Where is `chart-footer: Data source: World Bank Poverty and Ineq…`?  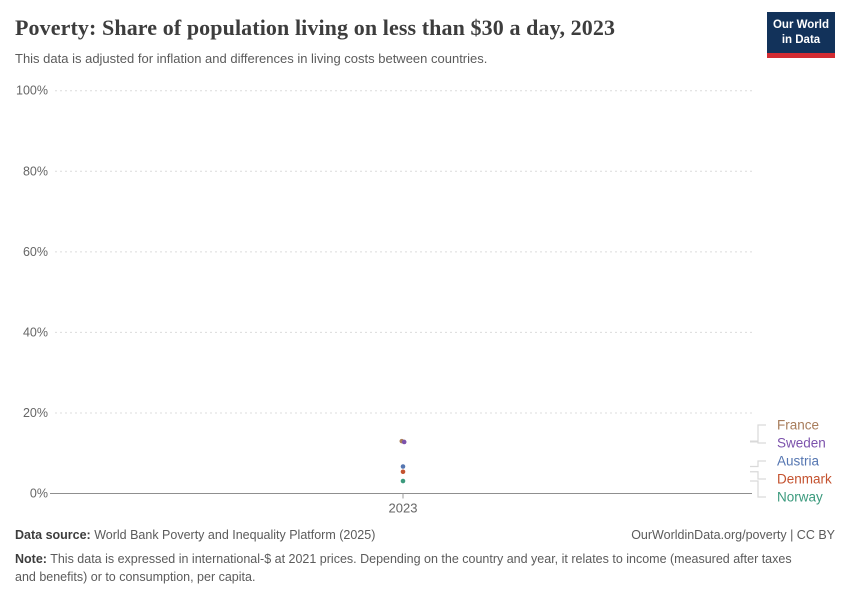
chart-footer: Data source: World Bank Poverty and Ineq… is located at coordinates (425, 557).